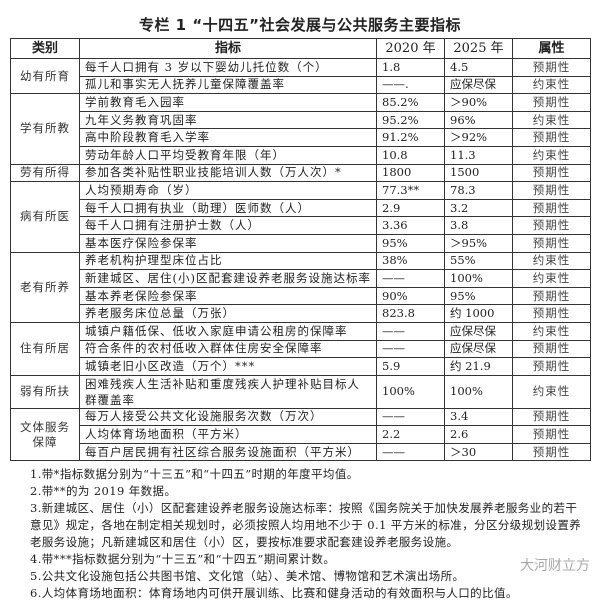 This screenshot has width=600, height=605. Describe the element at coordinates (478, 155) in the screenshot. I see `value-2025-cell: 11.3` at that location.